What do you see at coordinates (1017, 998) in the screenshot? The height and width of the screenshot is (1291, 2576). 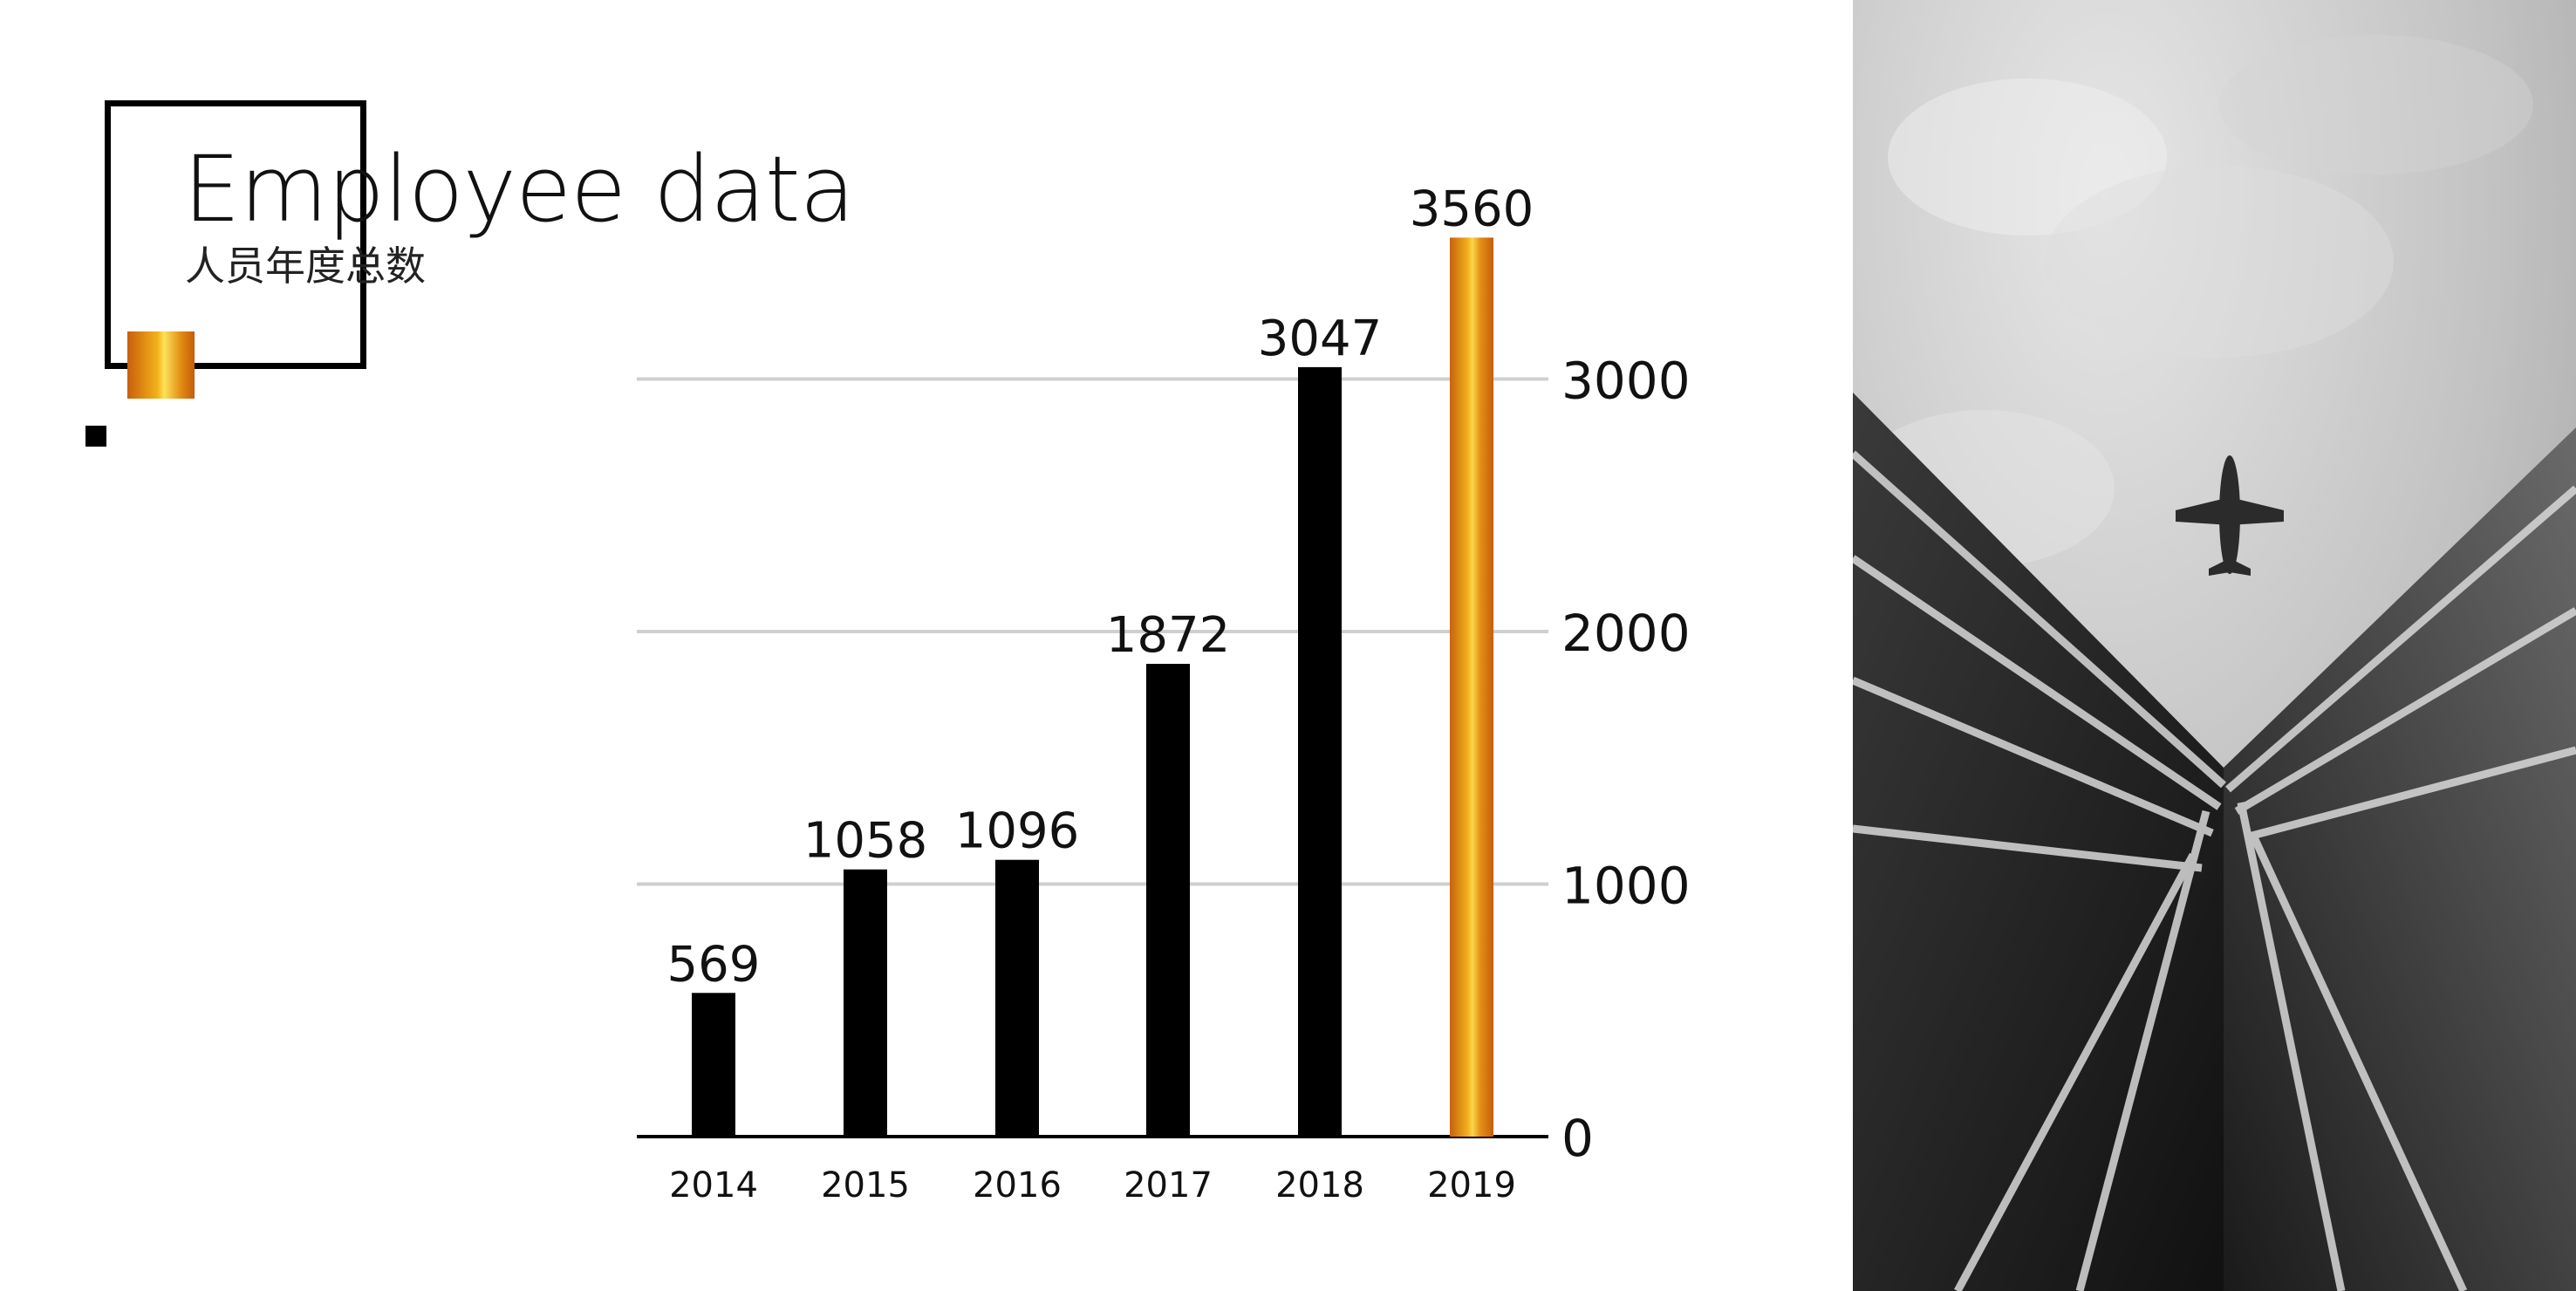 I see `bar-2016` at bounding box center [1017, 998].